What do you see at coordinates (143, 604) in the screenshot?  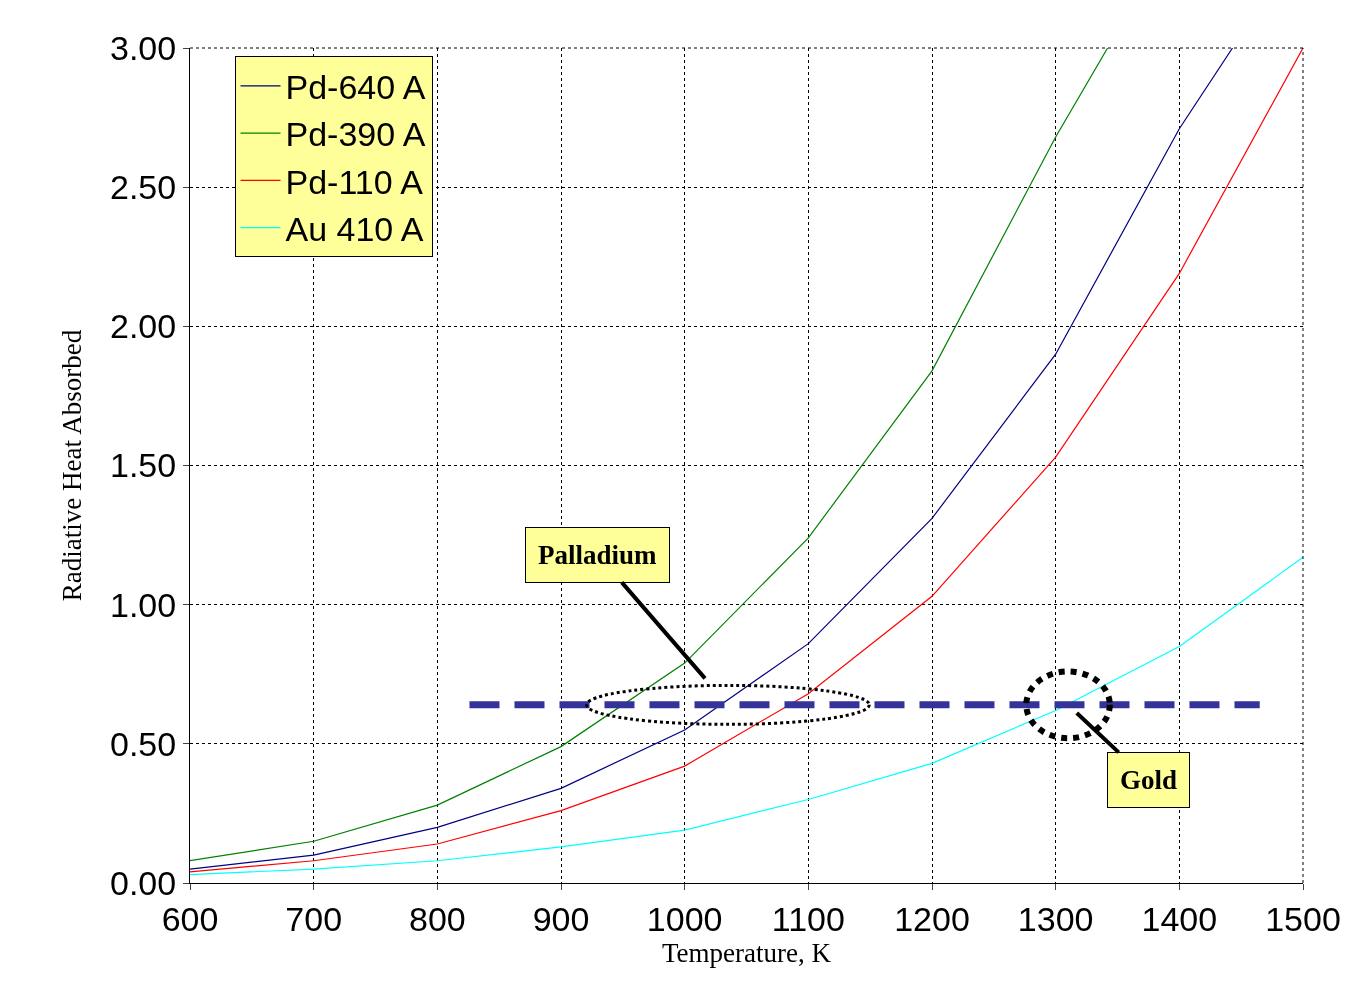 I see `y-tick-label: 1.00` at bounding box center [143, 604].